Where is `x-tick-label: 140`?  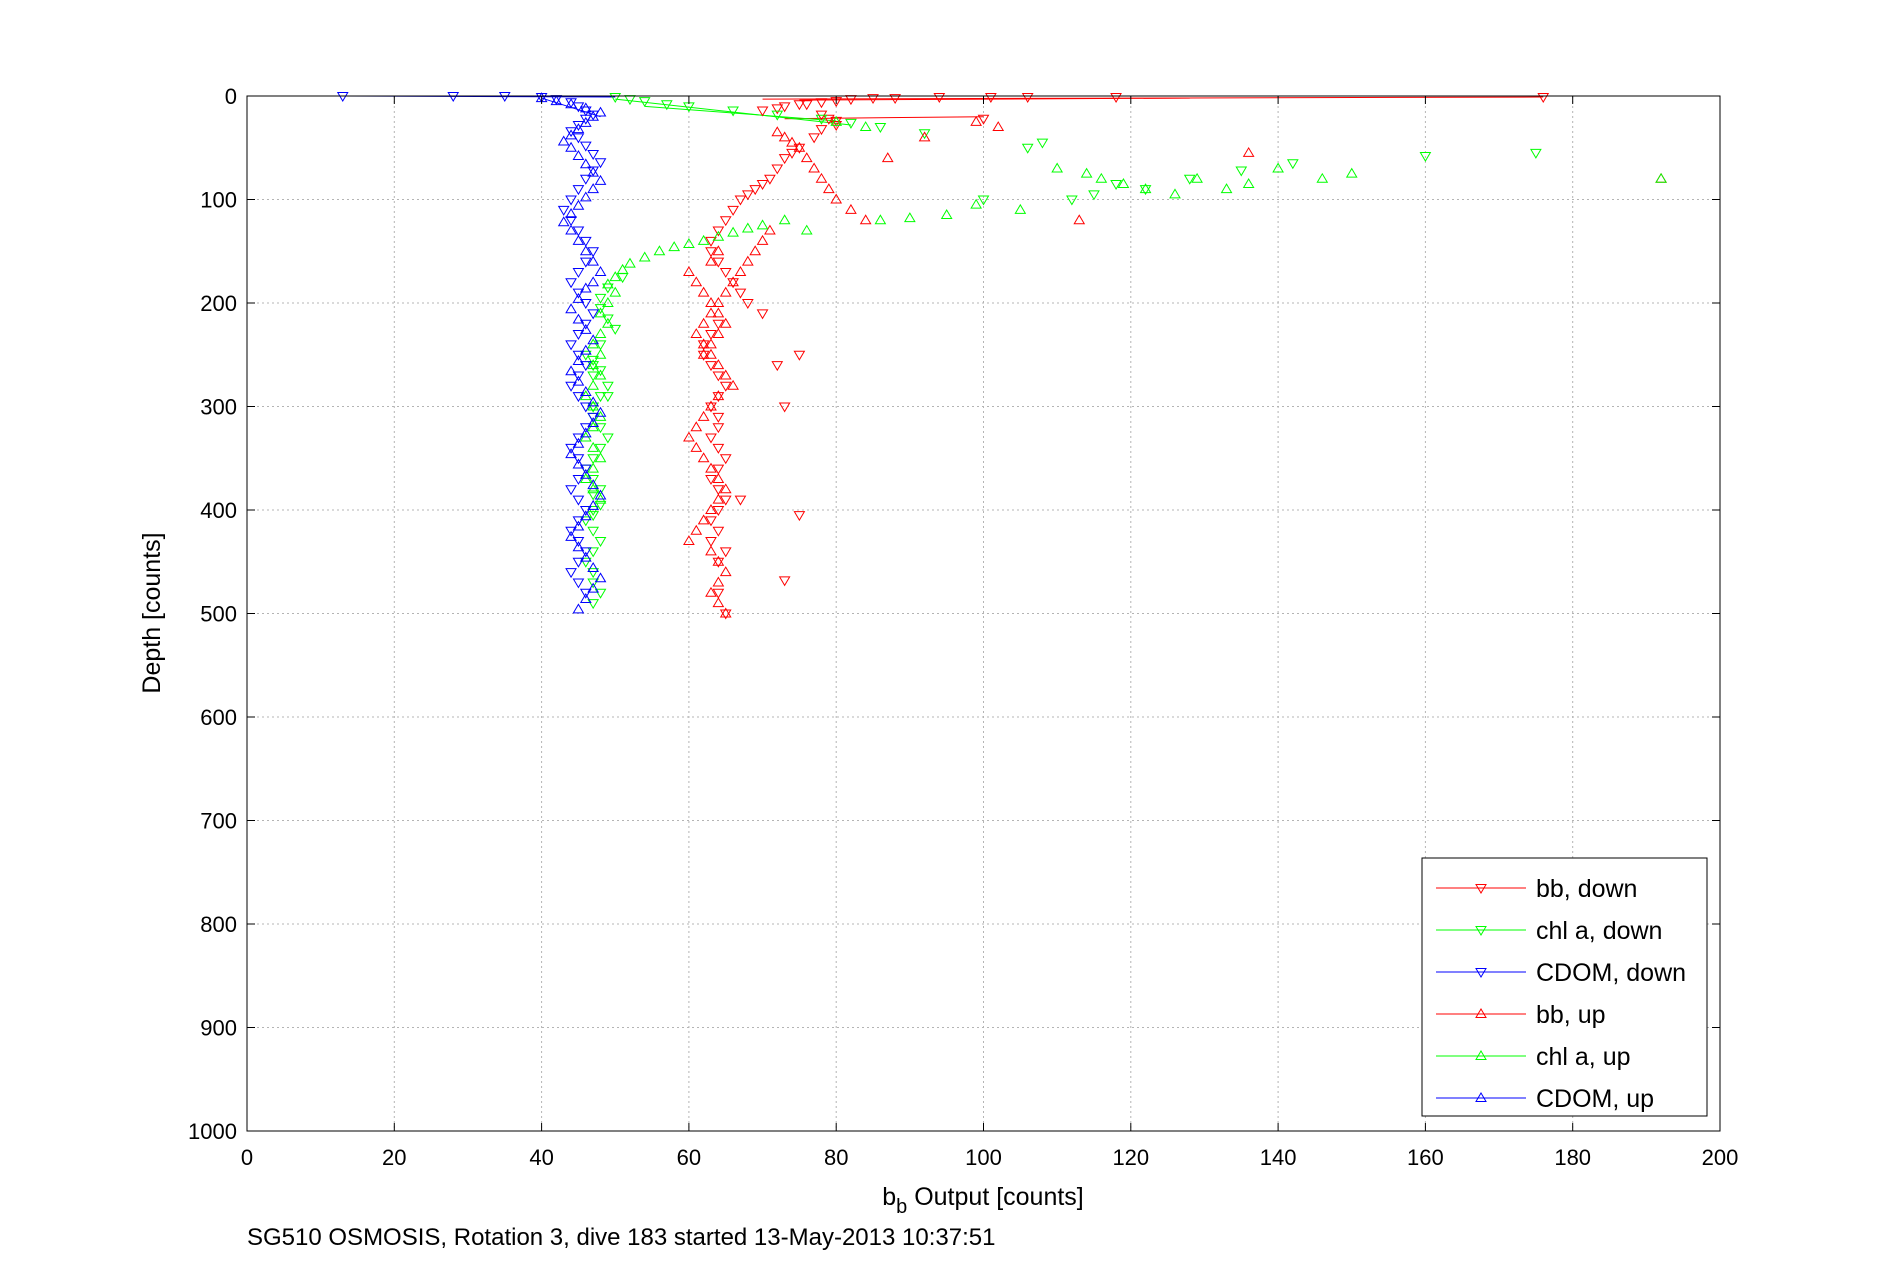 x-tick-label: 140 is located at coordinates (1278, 1157).